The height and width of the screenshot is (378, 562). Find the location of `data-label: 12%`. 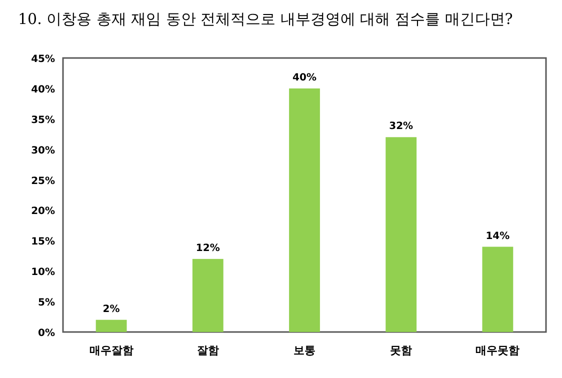

data-label: 12% is located at coordinates (208, 248).